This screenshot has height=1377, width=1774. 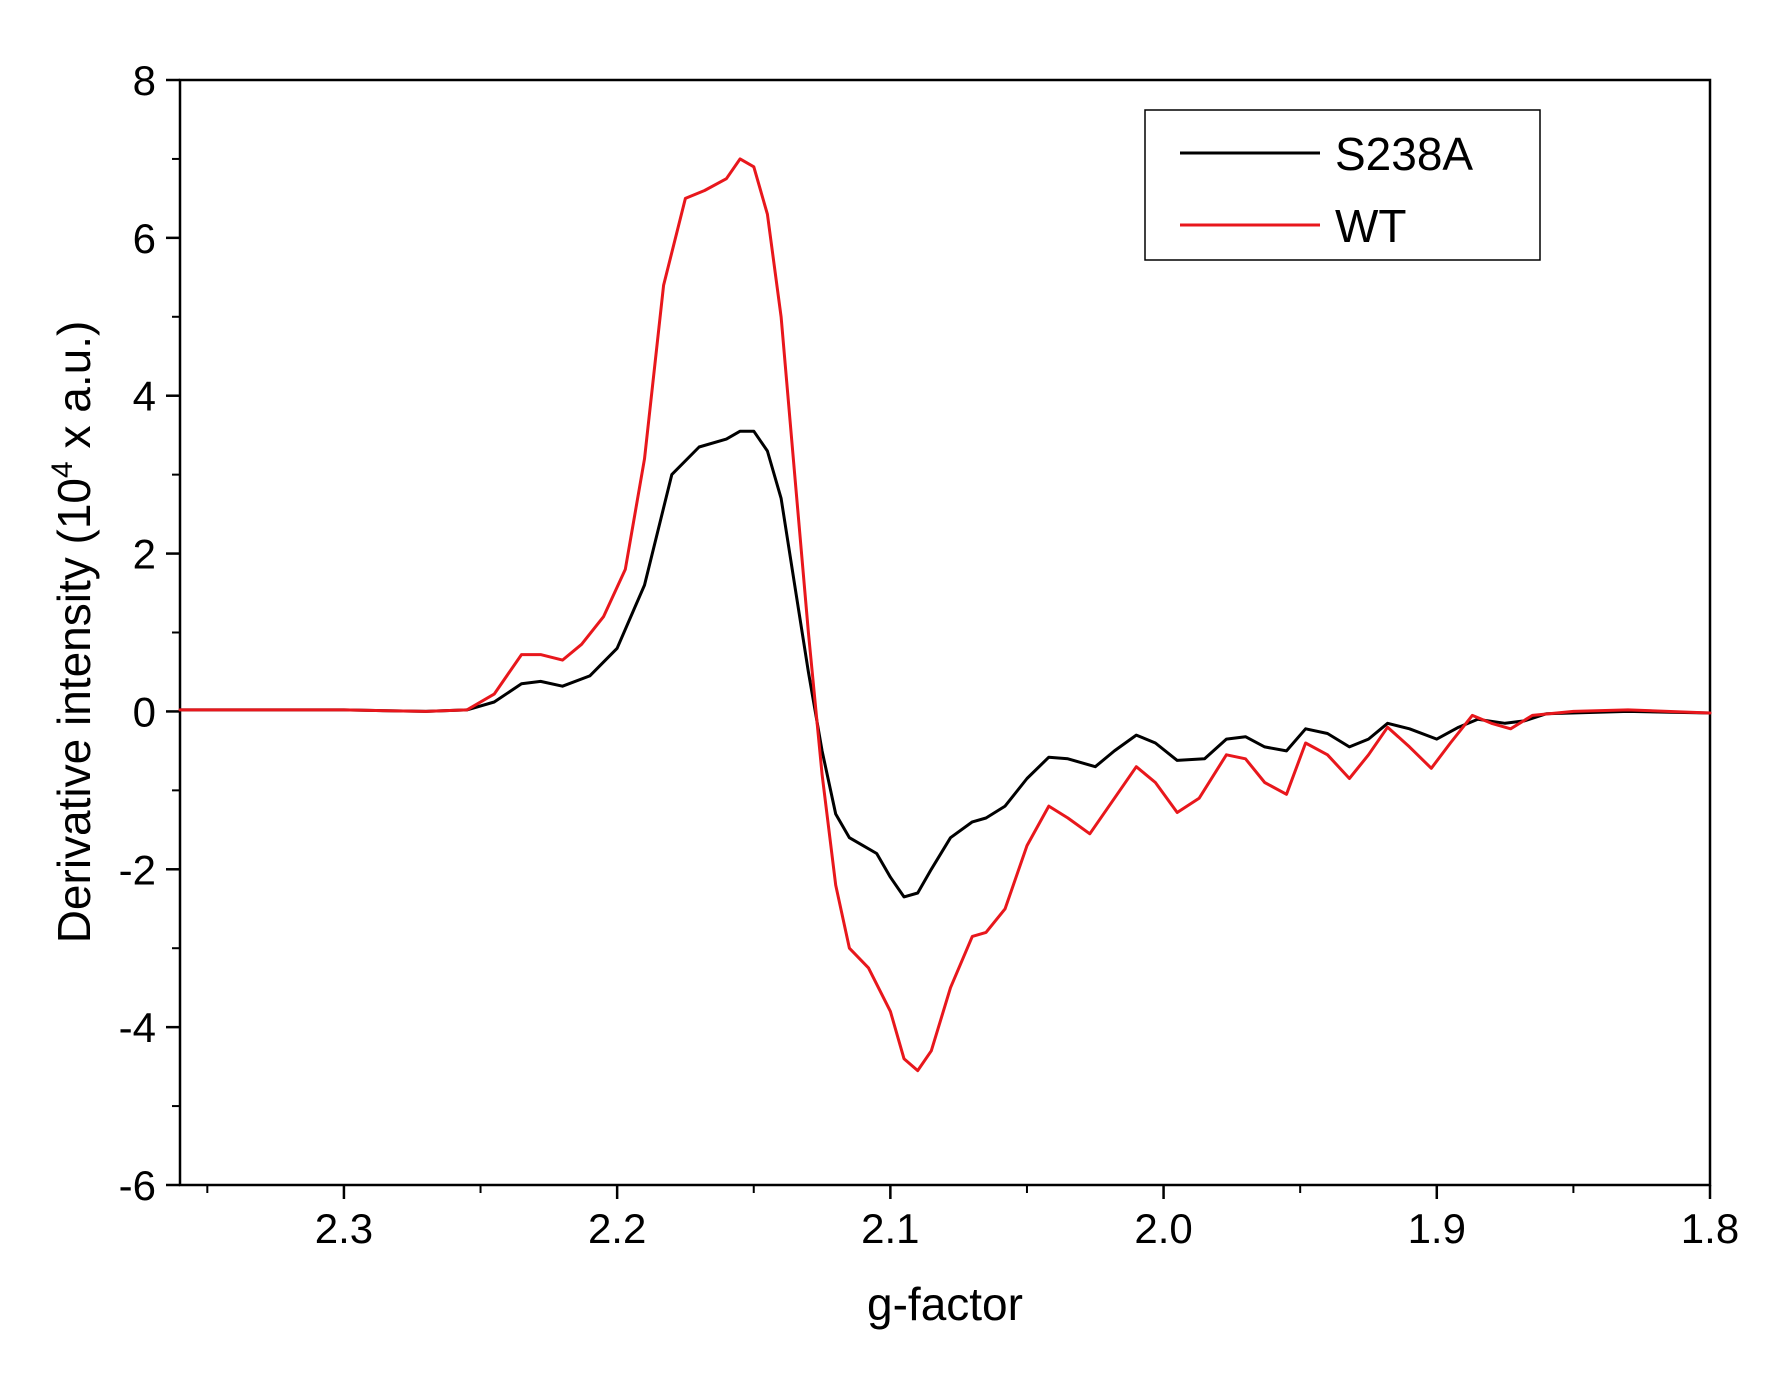 What do you see at coordinates (137, 869) in the screenshot?
I see `y-tick-label: -2` at bounding box center [137, 869].